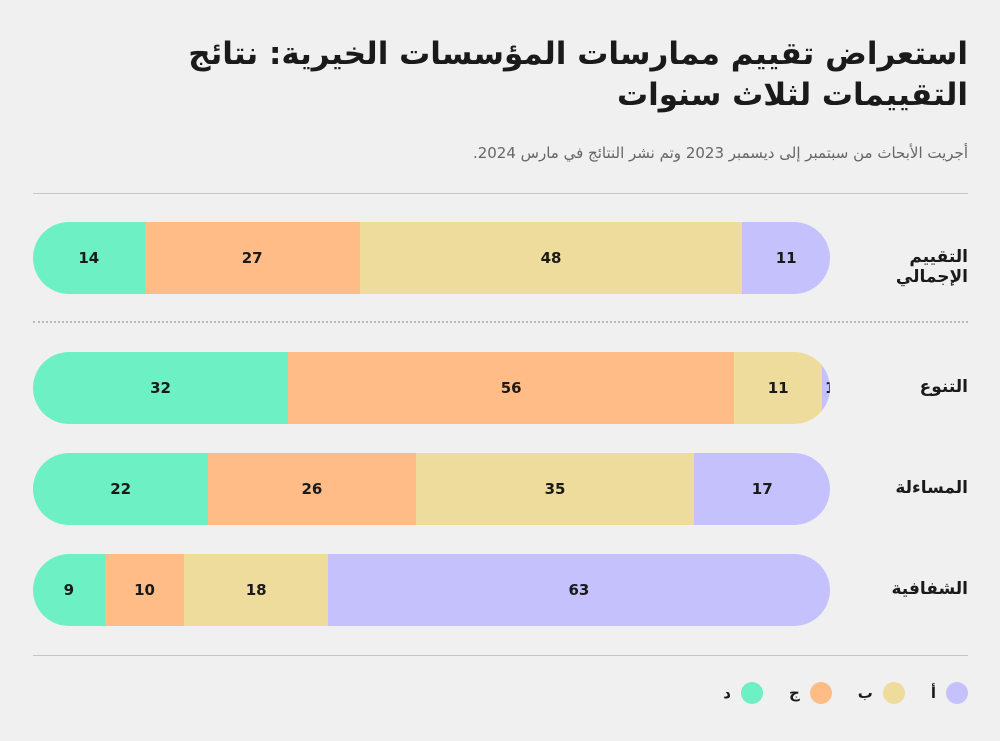 The image size is (1000, 741). Describe the element at coordinates (820, 693) in the screenshot. I see `legend-swatch-c` at that location.